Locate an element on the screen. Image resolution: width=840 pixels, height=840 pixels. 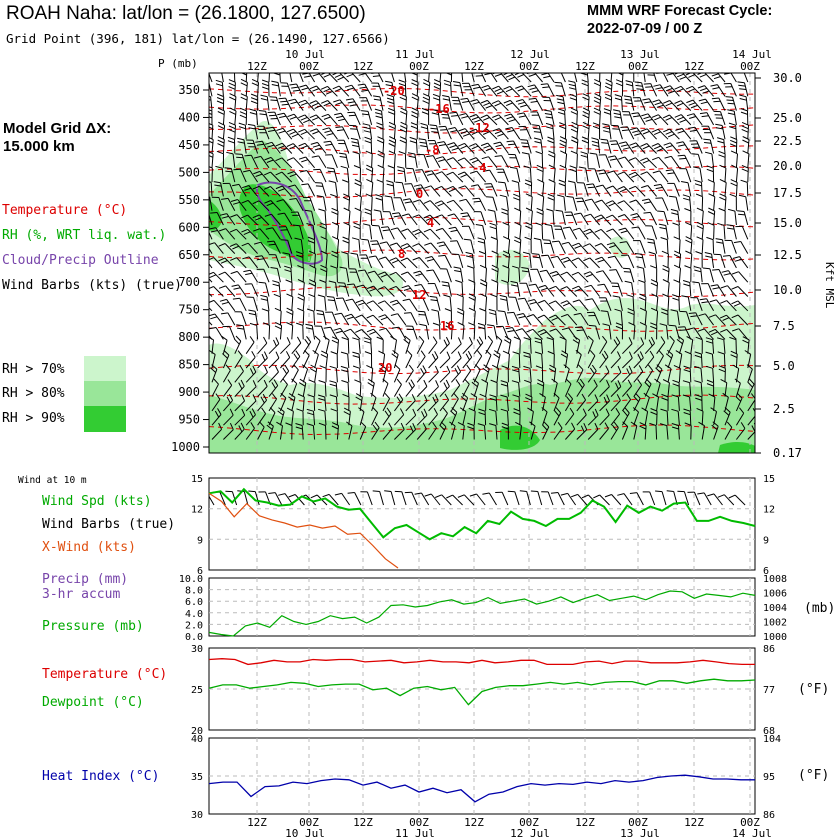
top-date-label-1: 11 Jul is located at coordinates (415, 54).